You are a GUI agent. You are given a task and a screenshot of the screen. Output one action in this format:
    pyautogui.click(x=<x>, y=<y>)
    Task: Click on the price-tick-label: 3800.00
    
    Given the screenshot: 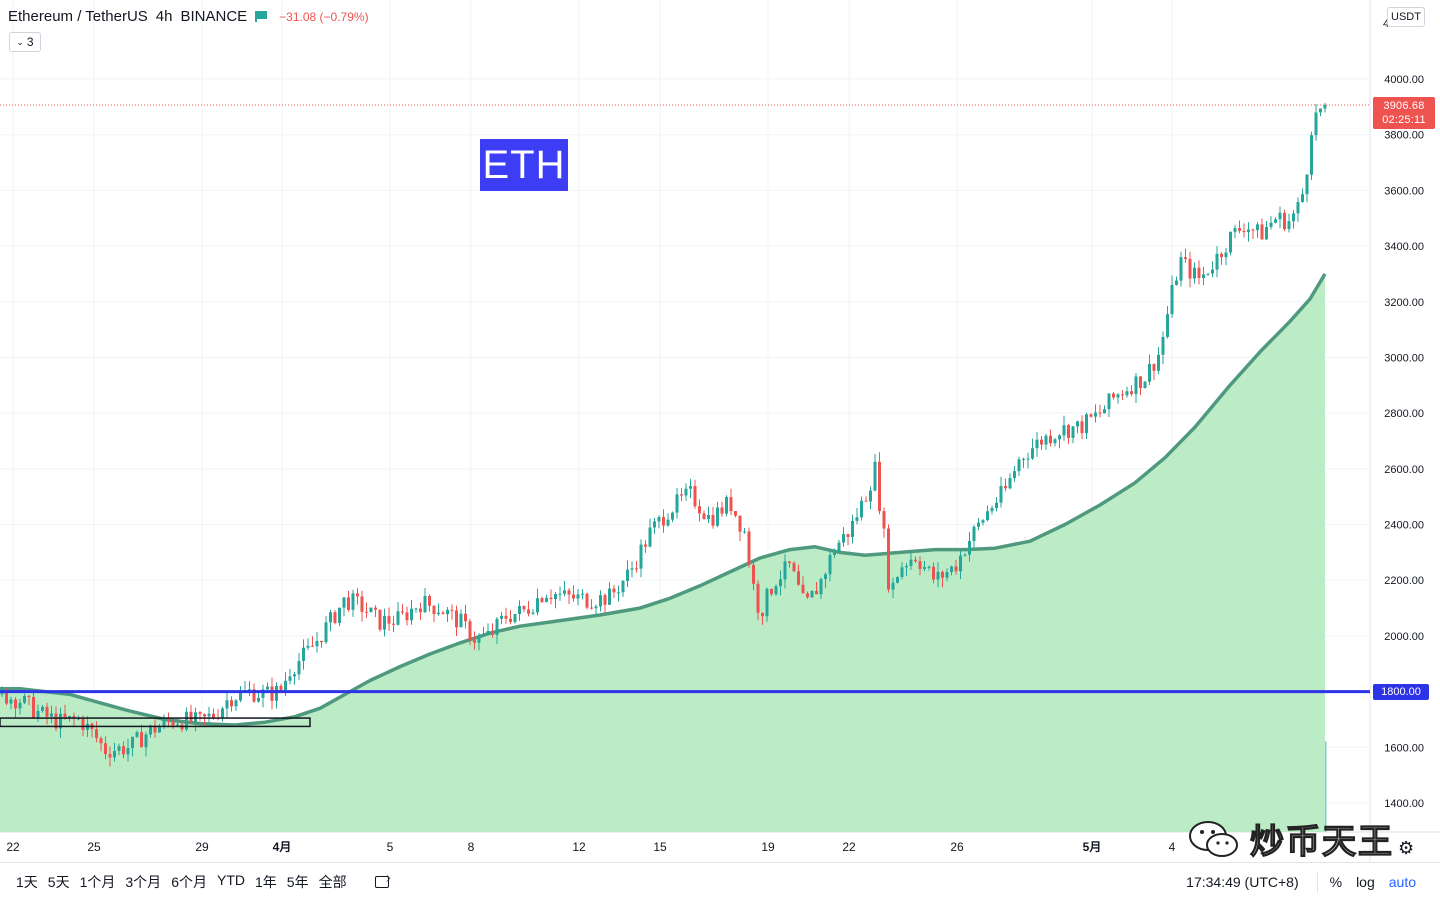 What is the action you would take?
    pyautogui.click(x=1404, y=136)
    